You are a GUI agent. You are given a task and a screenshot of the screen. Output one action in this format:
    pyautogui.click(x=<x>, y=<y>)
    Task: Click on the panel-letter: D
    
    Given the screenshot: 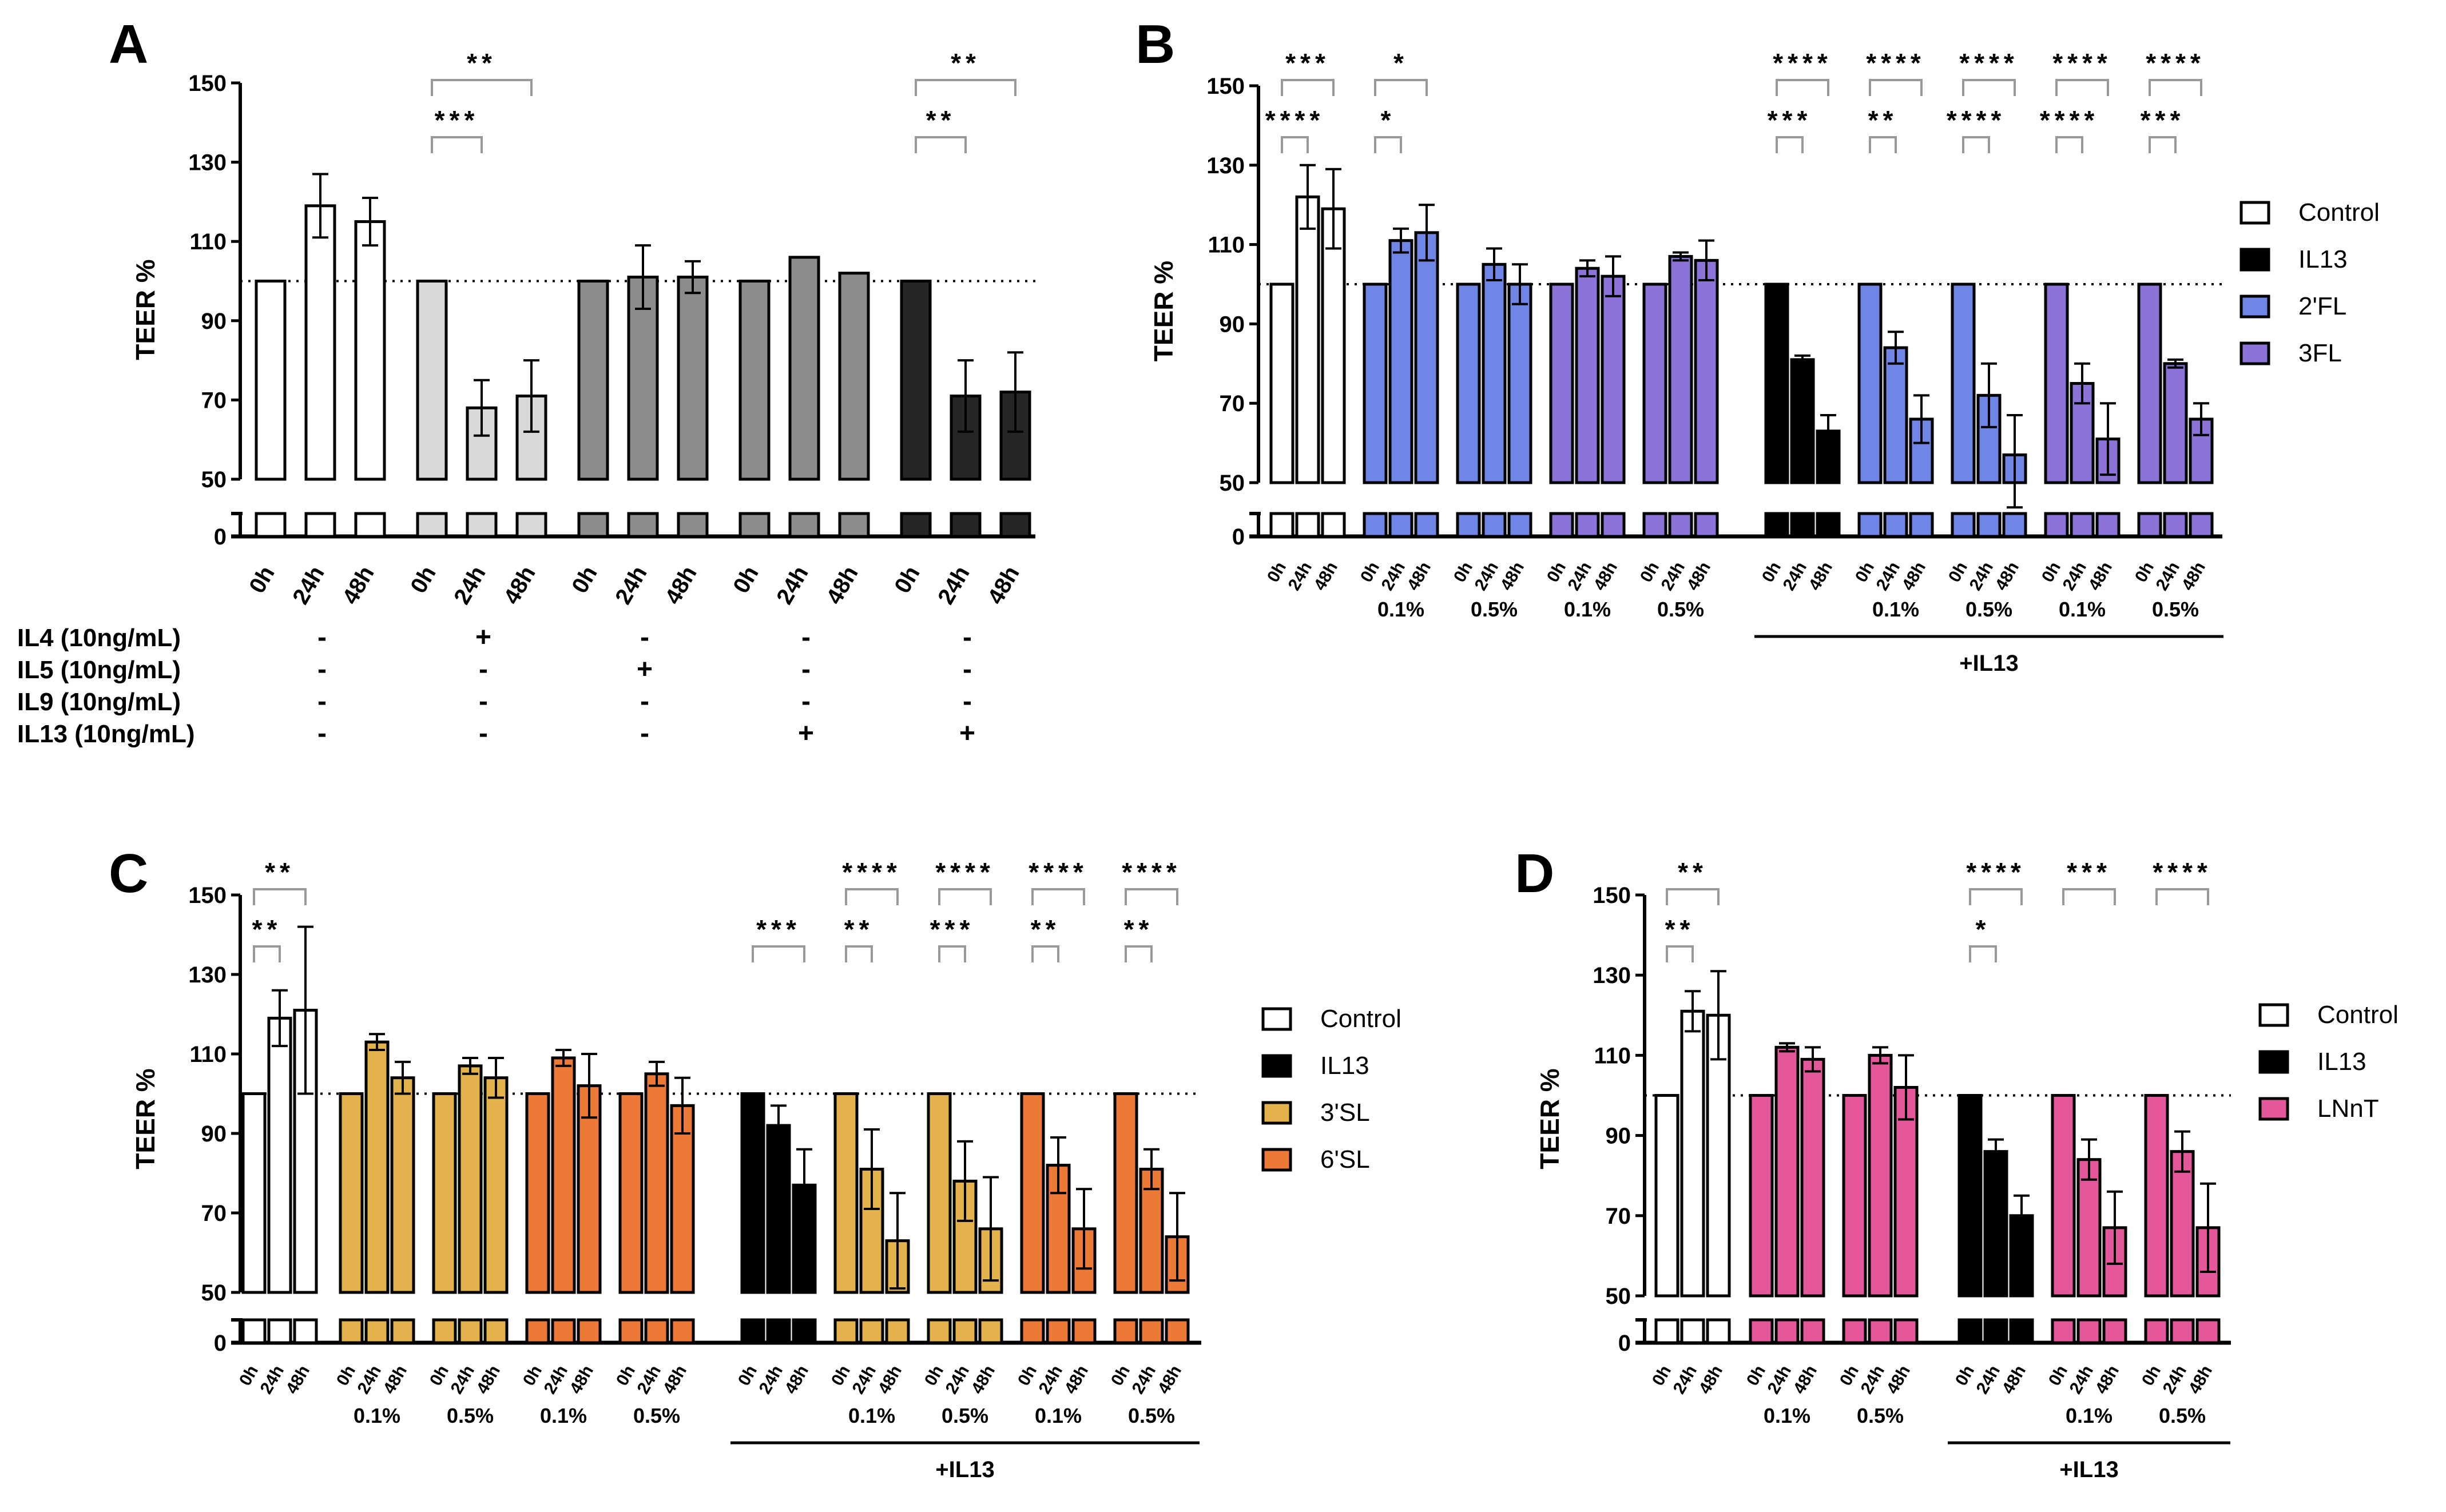 What is the action you would take?
    pyautogui.click(x=1535, y=873)
    